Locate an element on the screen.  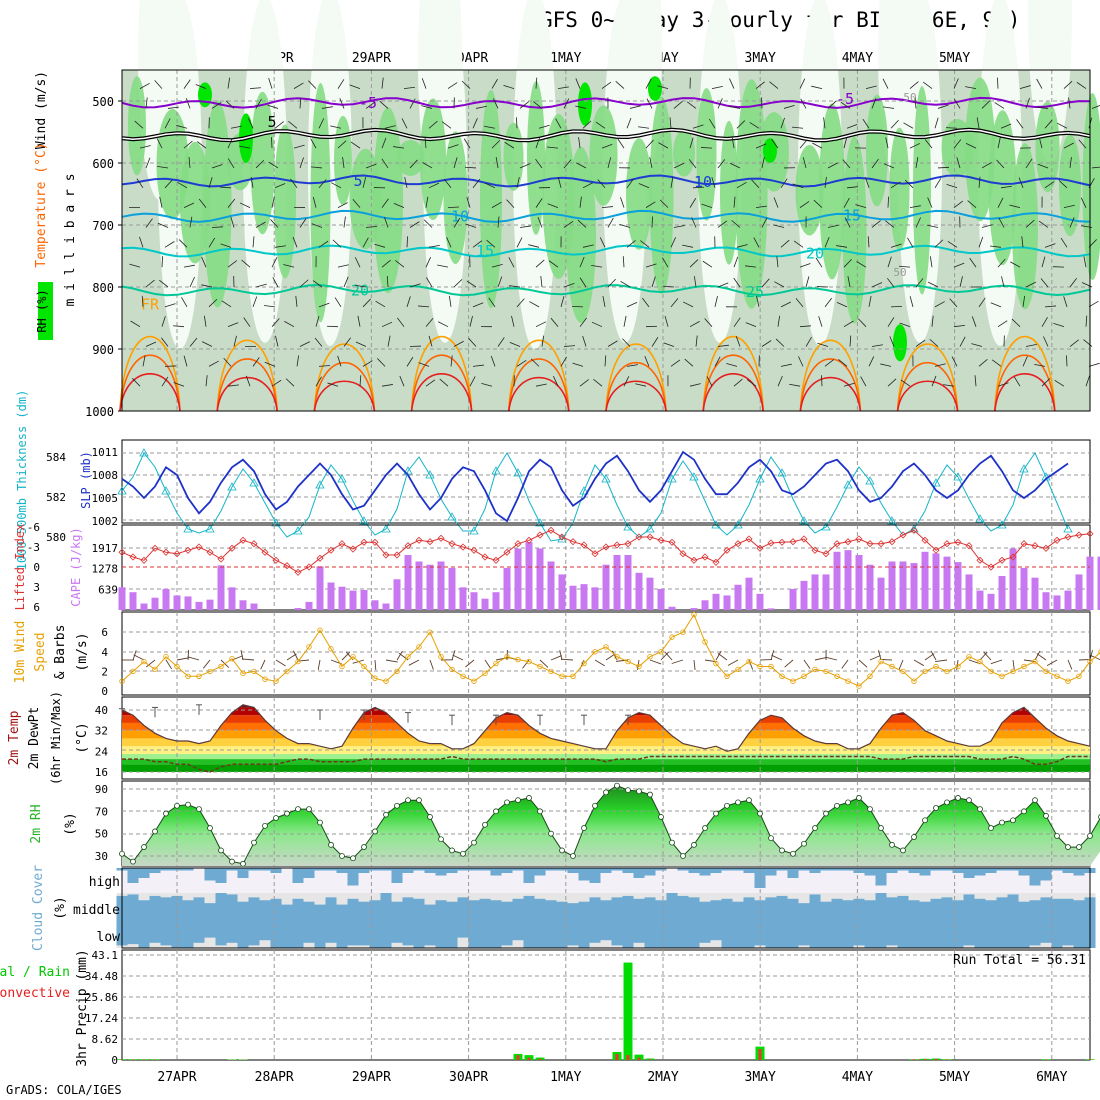
slp-tick-label: 1011 is located at coordinates (105, 452).